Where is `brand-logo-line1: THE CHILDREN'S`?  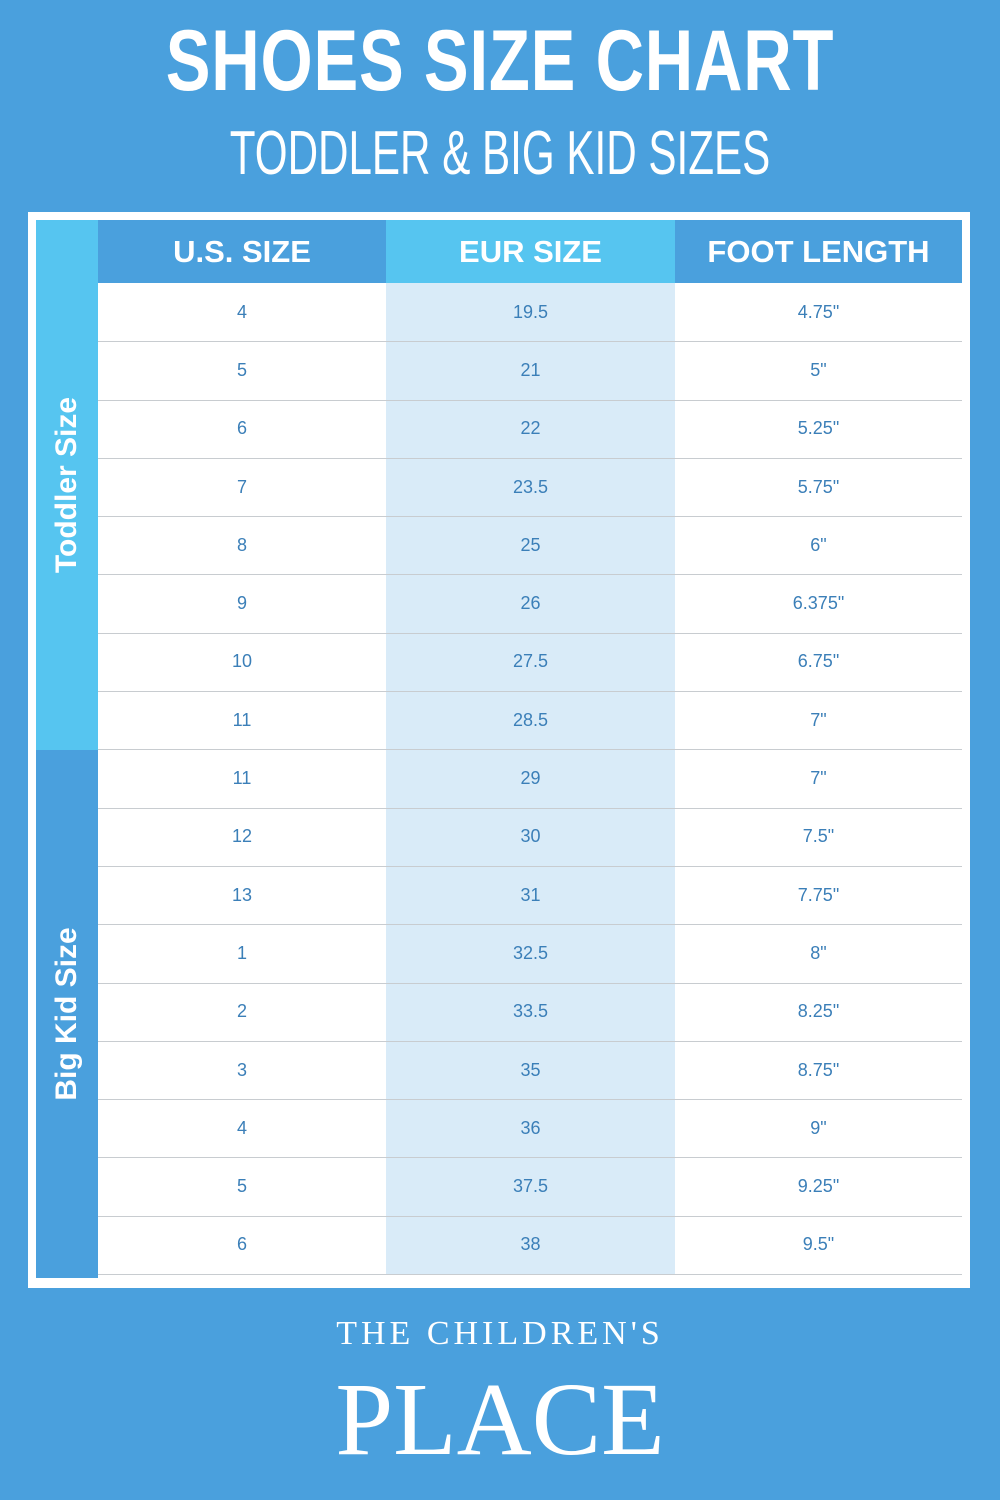
brand-logo-line1: THE CHILDREN'S is located at coordinates (500, 1333).